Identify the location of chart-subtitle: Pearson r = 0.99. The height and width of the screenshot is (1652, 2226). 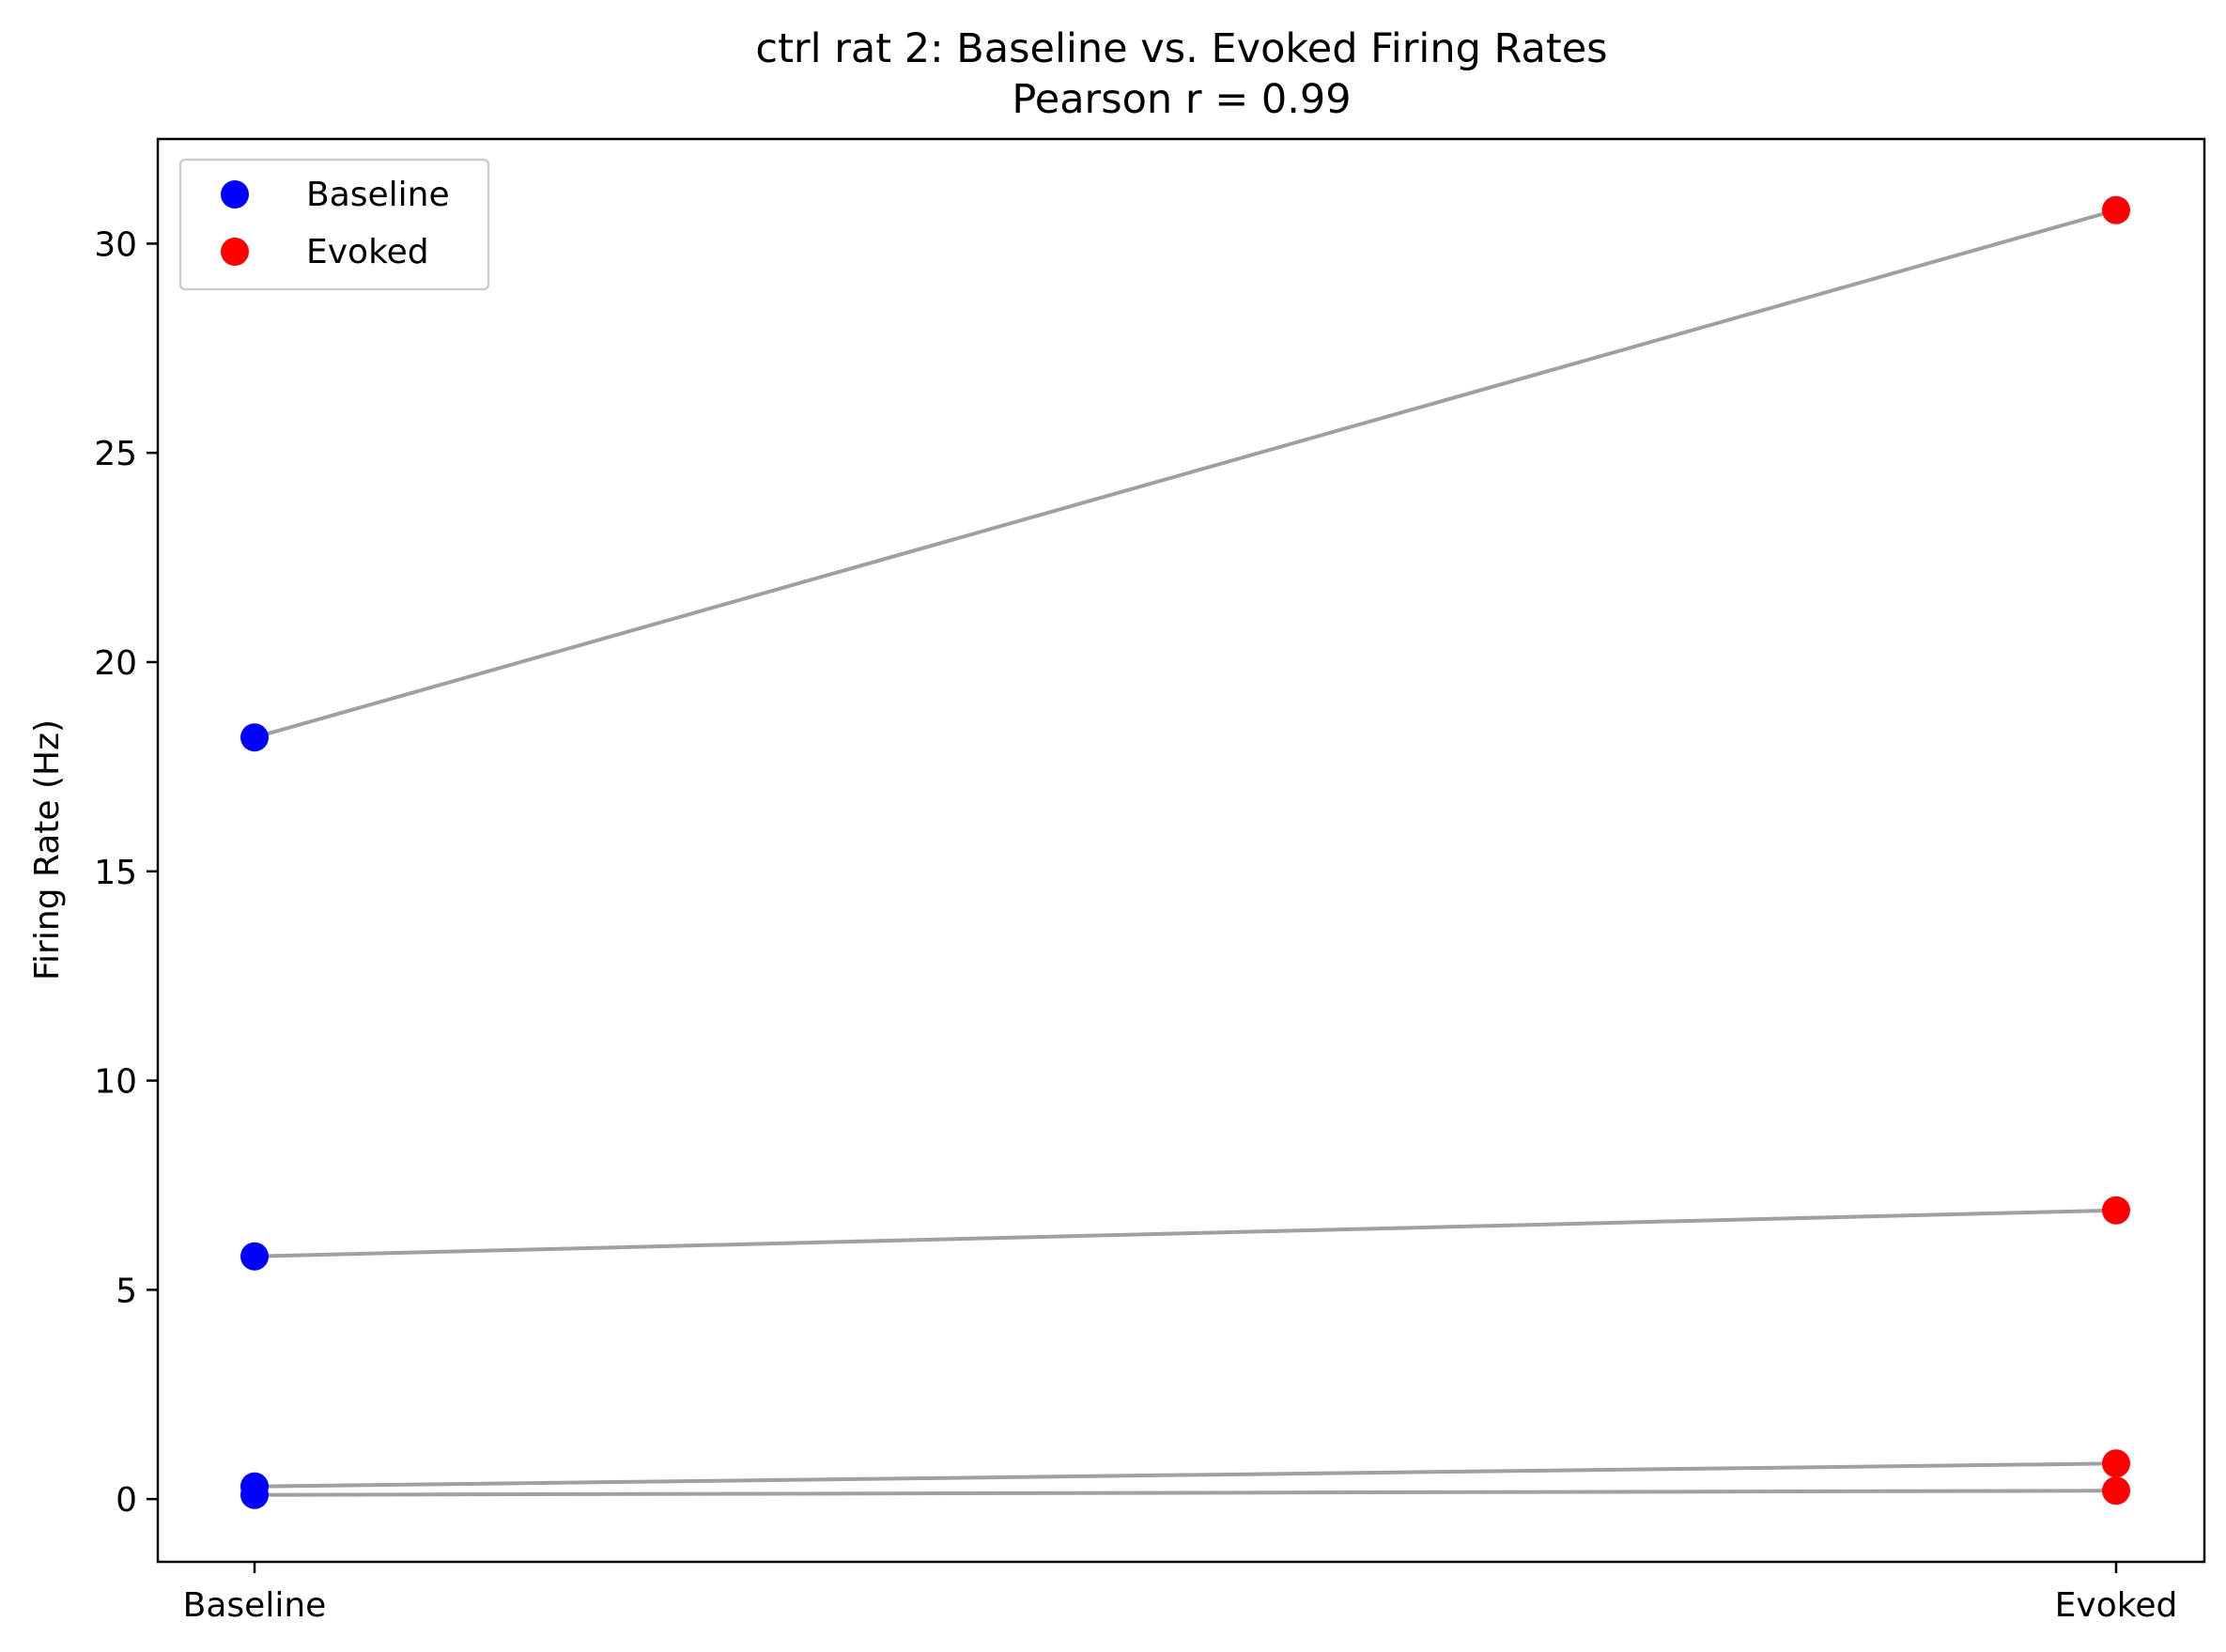
(1181, 99).